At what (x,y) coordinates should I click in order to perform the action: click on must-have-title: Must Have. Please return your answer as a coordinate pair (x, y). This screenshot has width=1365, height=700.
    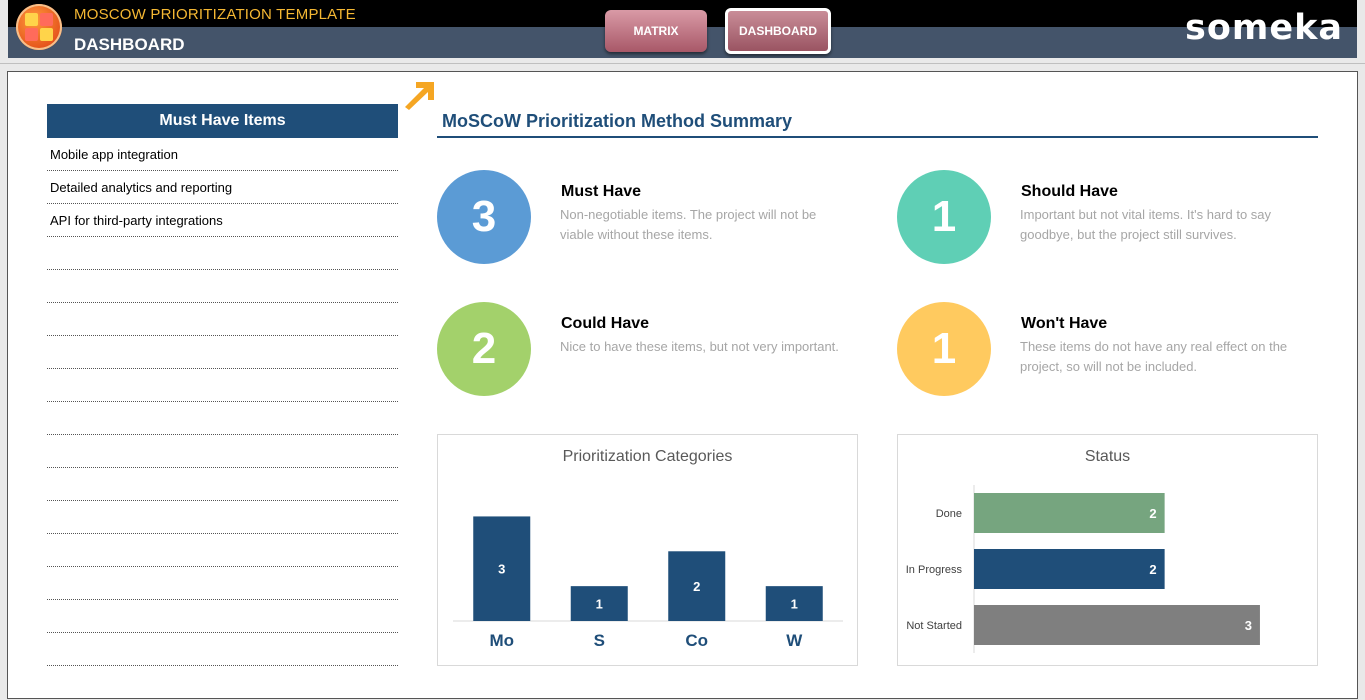
    Looking at the image, I should click on (601, 191).